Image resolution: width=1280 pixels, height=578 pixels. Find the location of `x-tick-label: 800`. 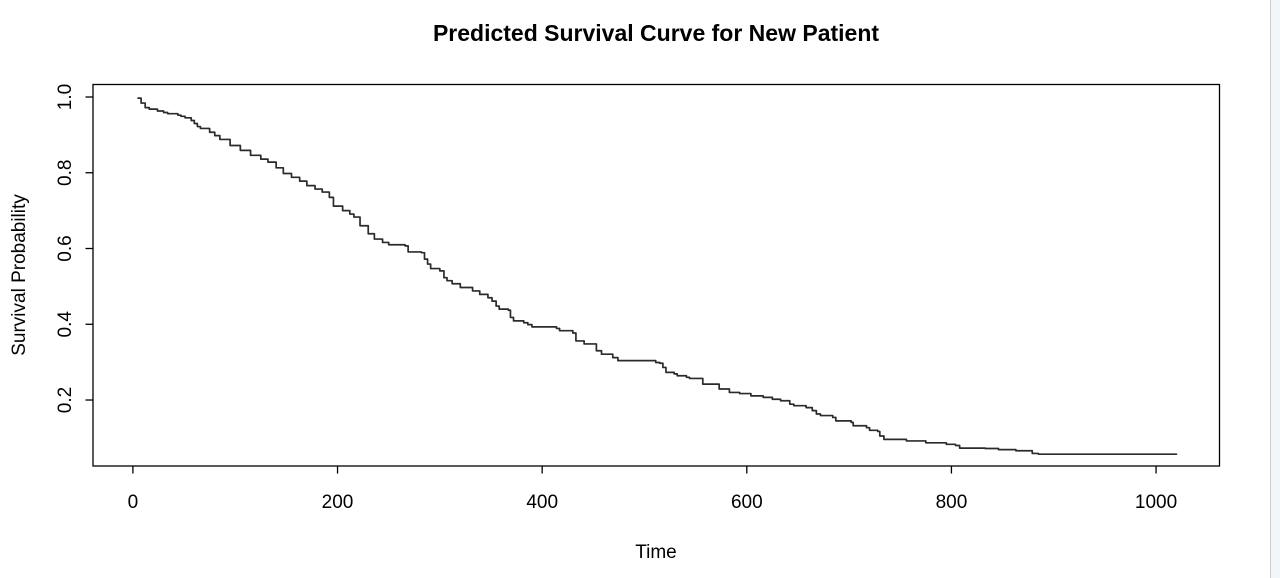

x-tick-label: 800 is located at coordinates (952, 502).